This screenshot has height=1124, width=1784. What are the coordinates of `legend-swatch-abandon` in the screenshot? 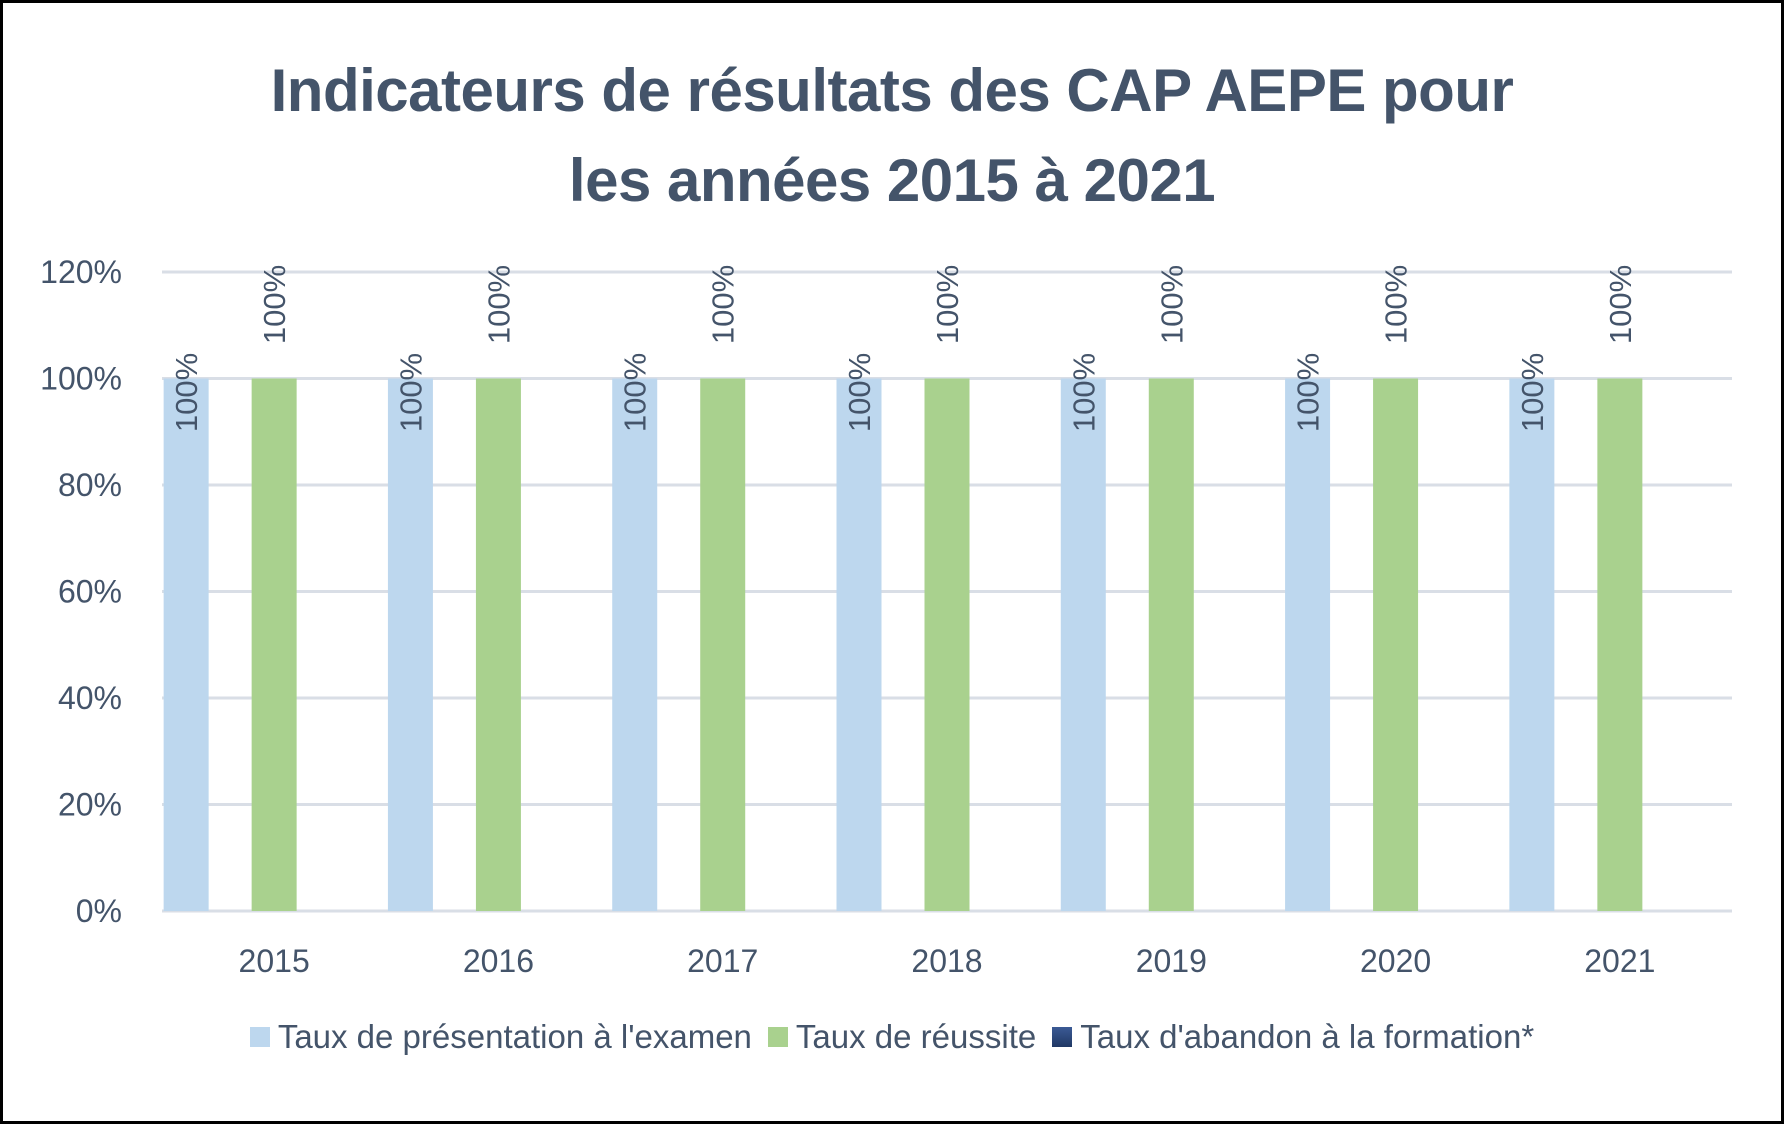 It's located at (1062, 1037).